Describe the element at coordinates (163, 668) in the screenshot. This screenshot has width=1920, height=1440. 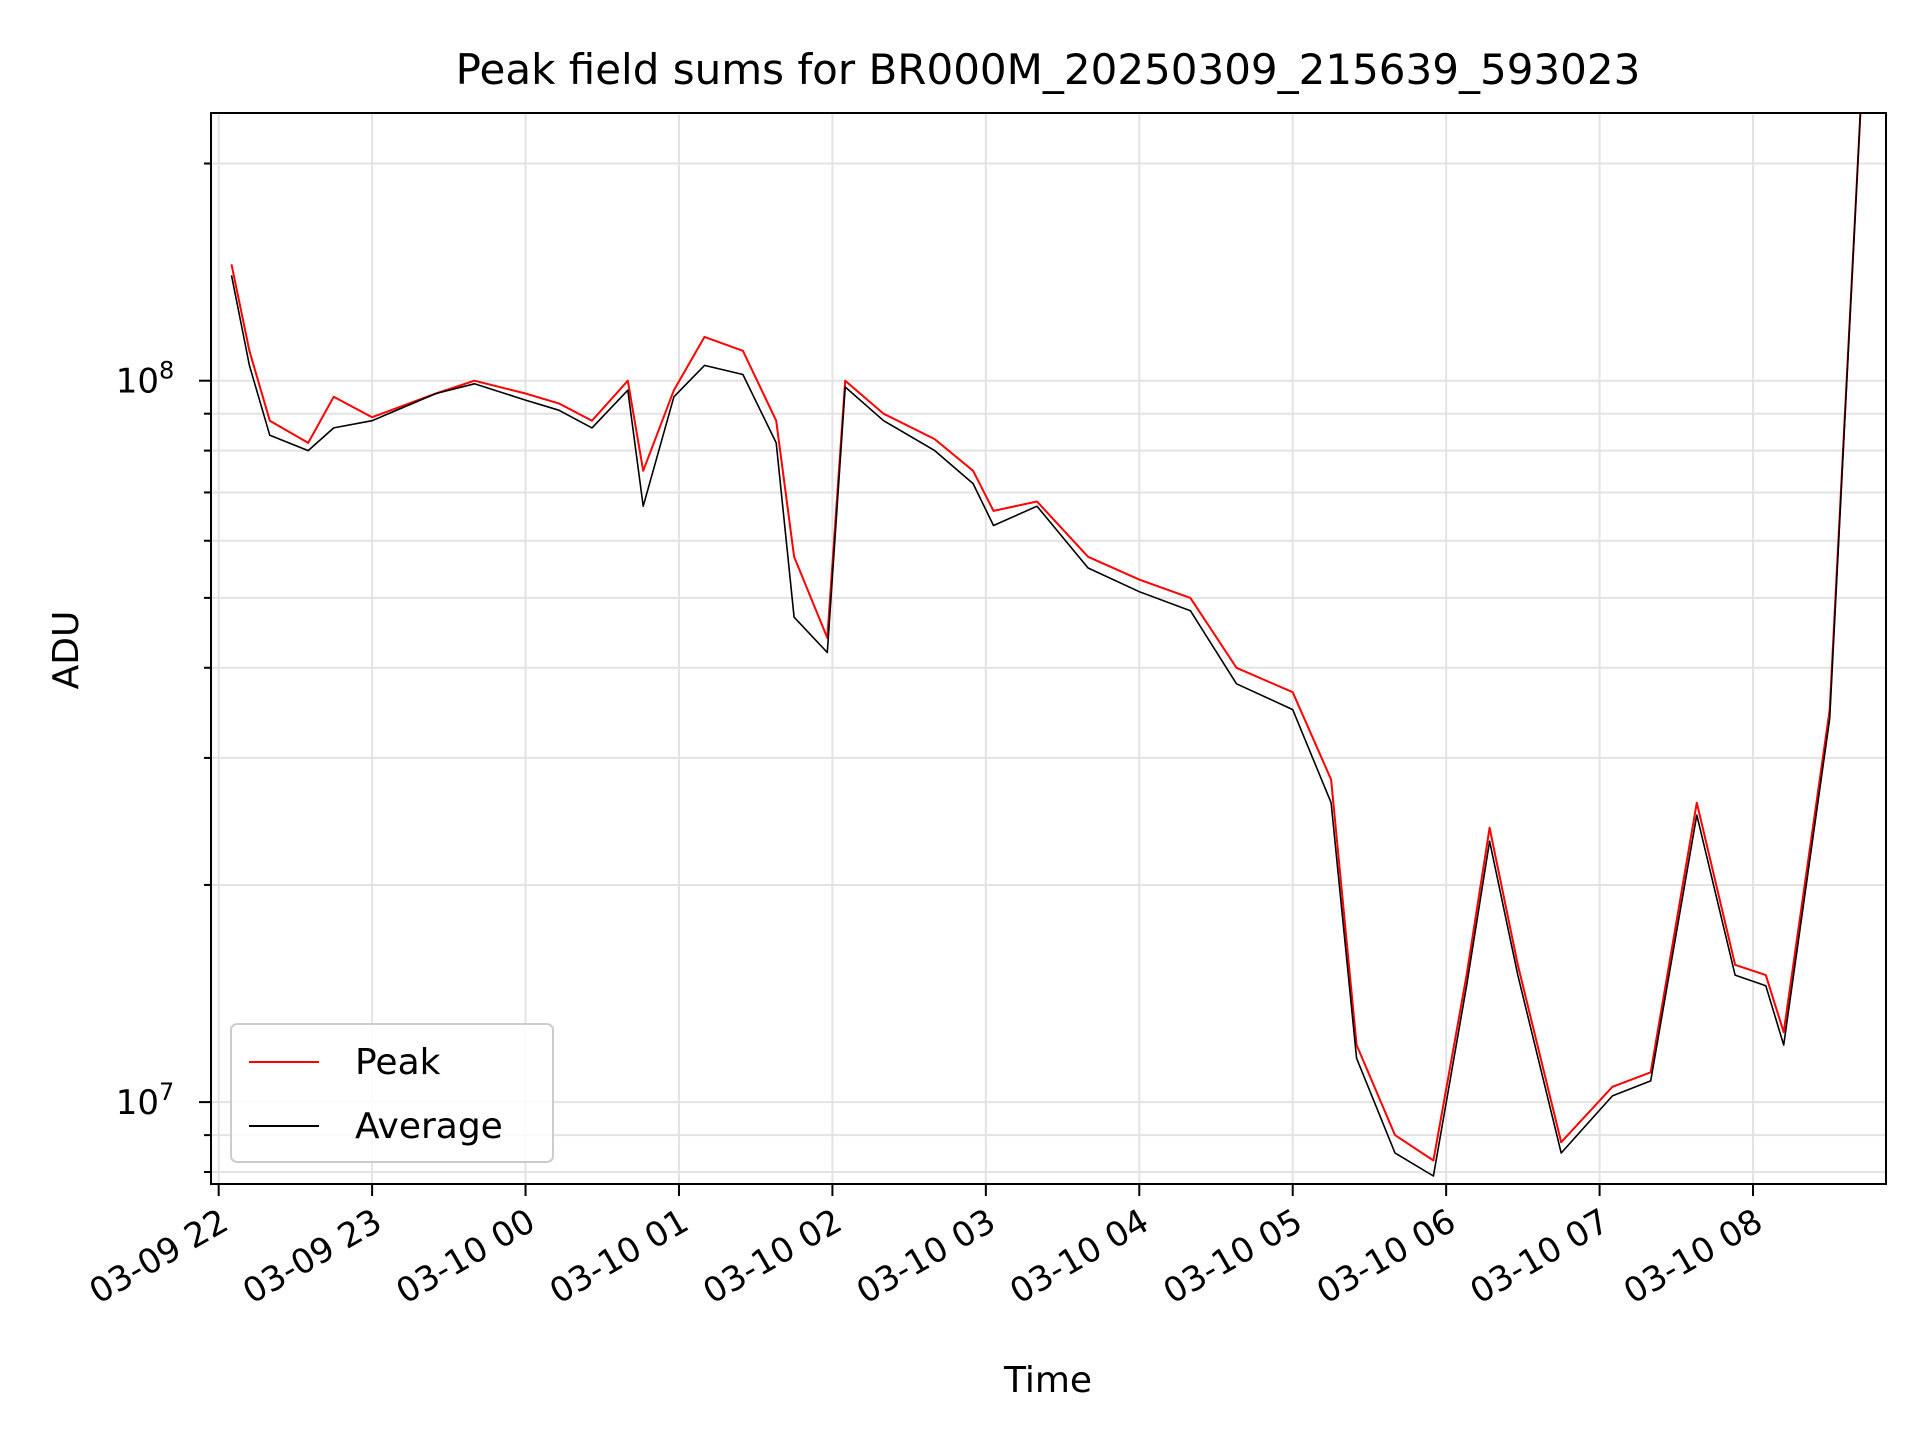
I see `y-axis: 10⁷ 10⁸` at that location.